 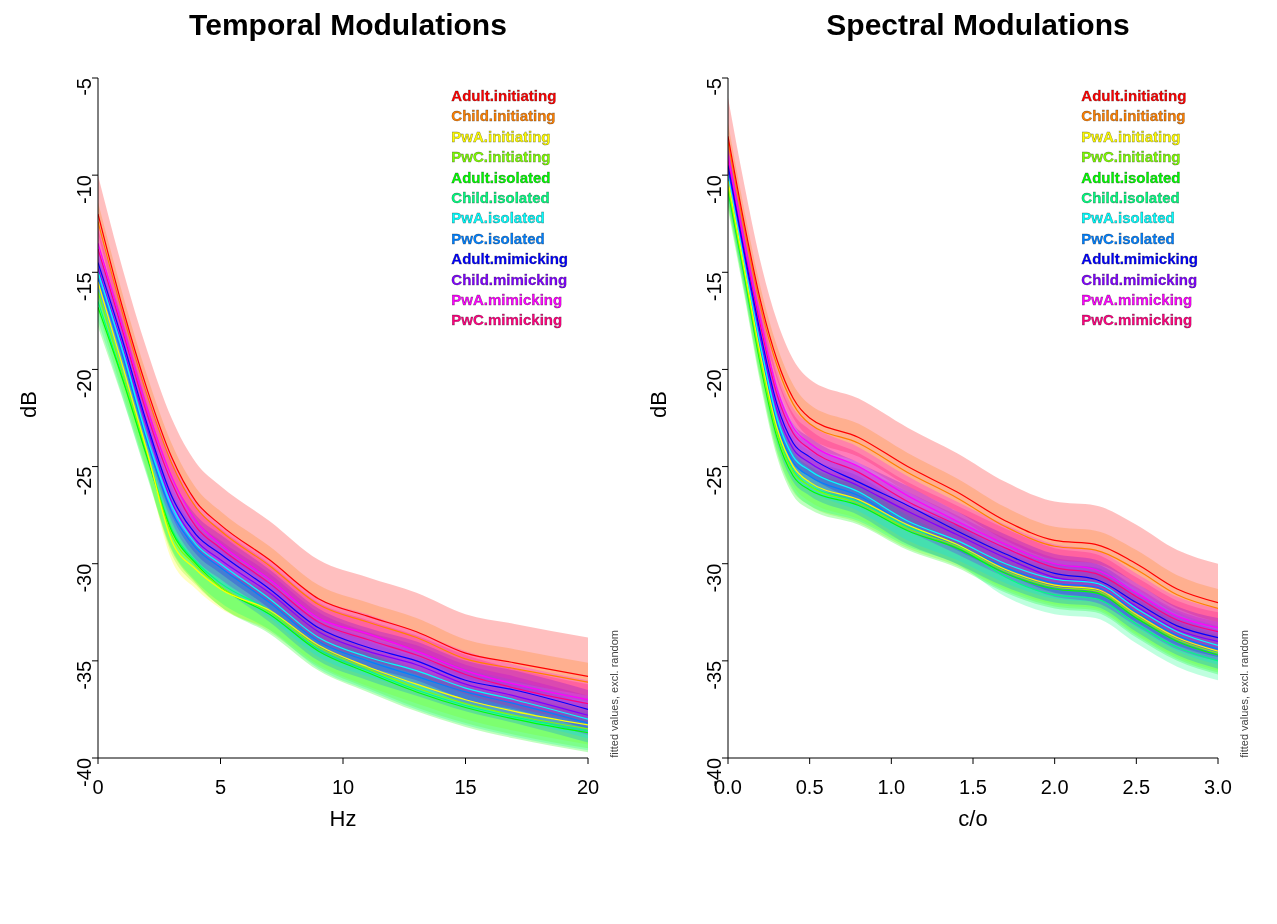 What do you see at coordinates (343, 787) in the screenshot?
I see `x-tick-label: 10` at bounding box center [343, 787].